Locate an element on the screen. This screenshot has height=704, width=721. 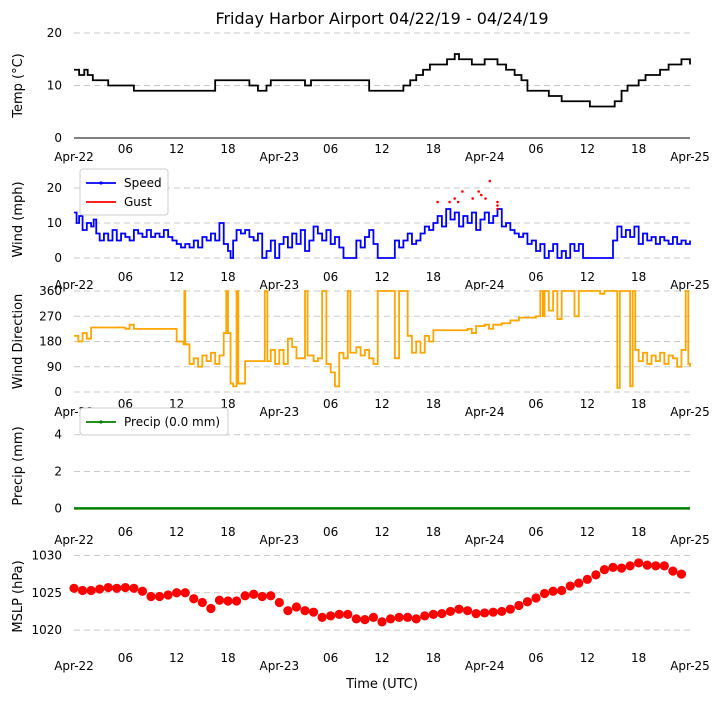
x-tick-label: Apr-25 is located at coordinates (690, 157).